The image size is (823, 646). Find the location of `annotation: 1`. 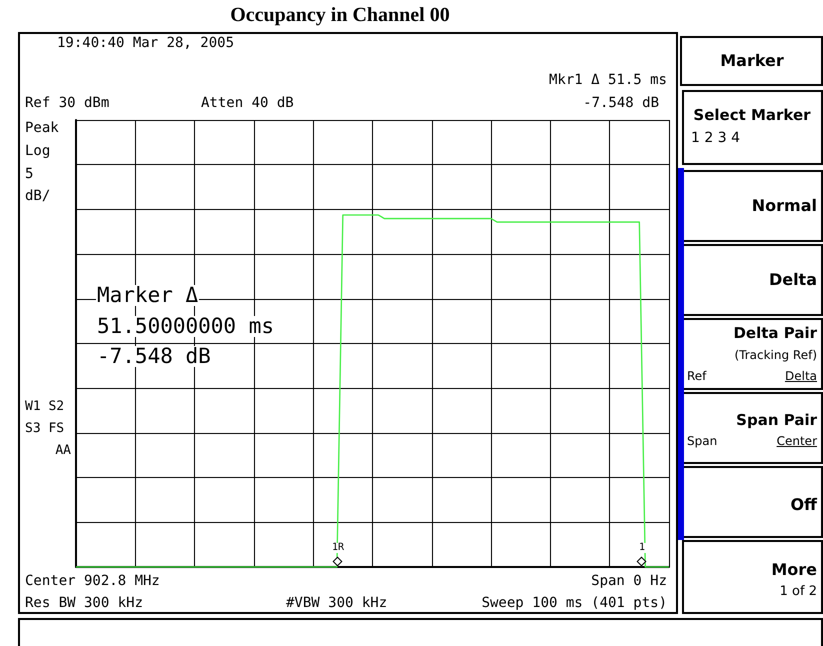

annotation: 1 is located at coordinates (642, 547).